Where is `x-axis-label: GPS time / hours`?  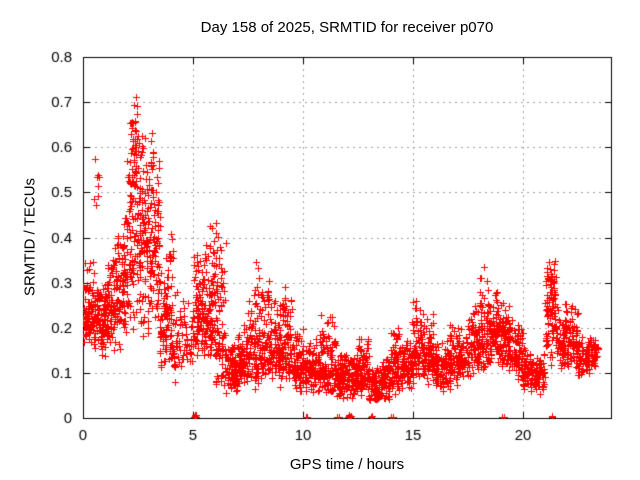 x-axis-label: GPS time / hours is located at coordinates (347, 464).